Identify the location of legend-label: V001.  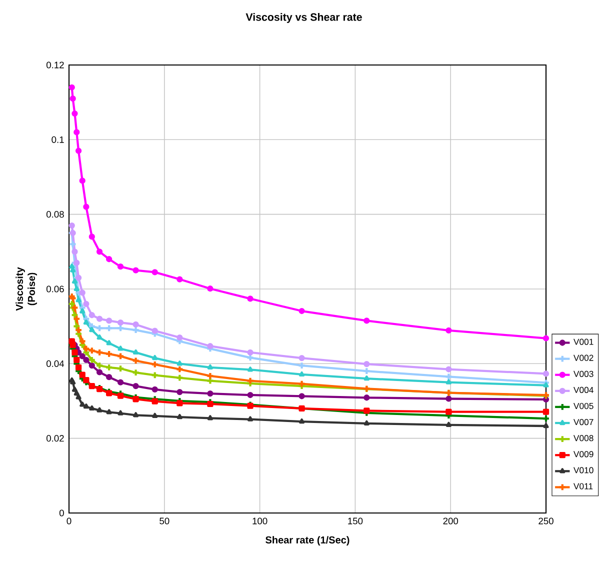
(584, 341).